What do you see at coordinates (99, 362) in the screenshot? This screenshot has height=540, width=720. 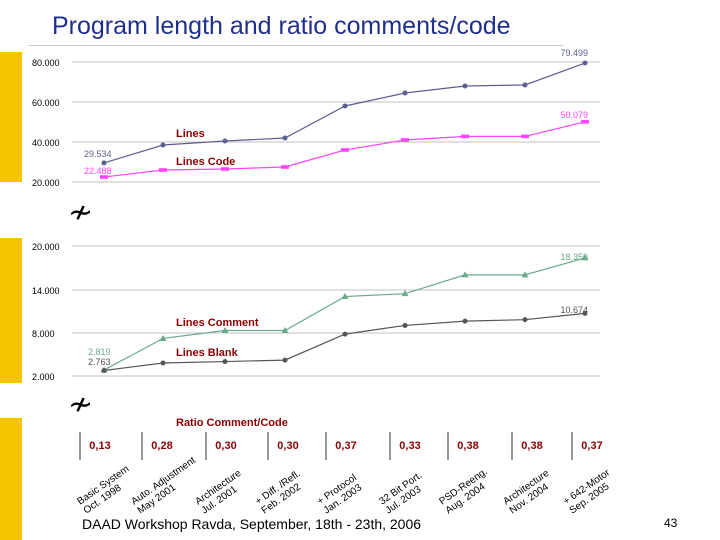 I see `data-label-first: 2.763` at bounding box center [99, 362].